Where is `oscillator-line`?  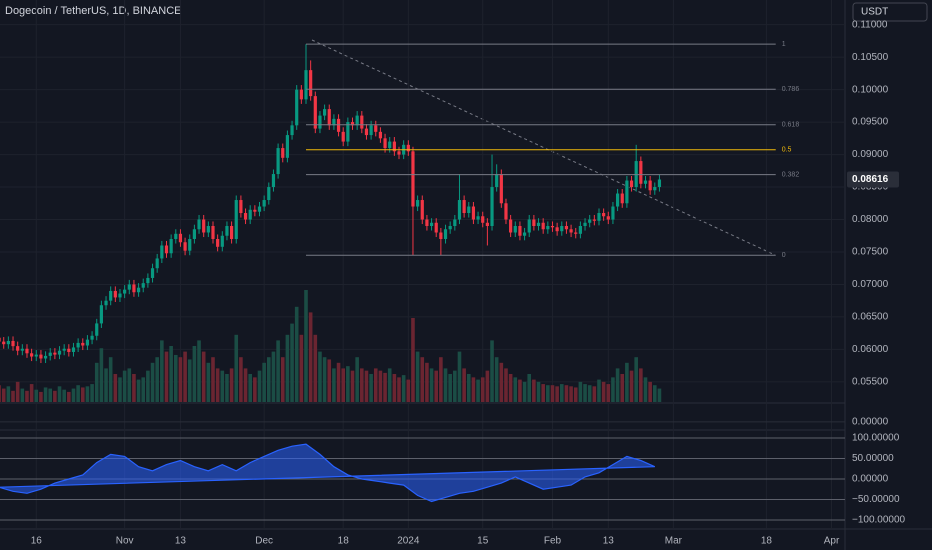
oscillator-line is located at coordinates (328, 473).